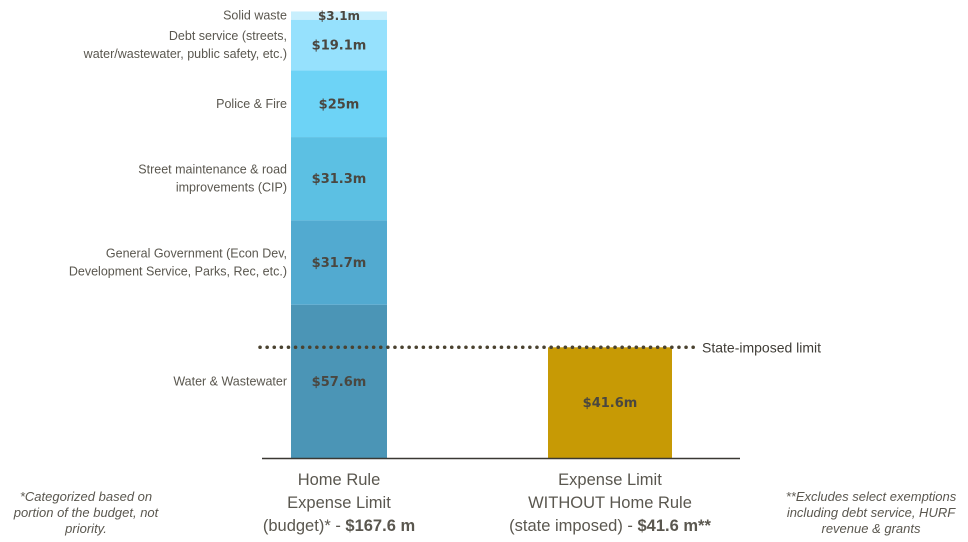 The height and width of the screenshot is (542, 968). What do you see at coordinates (761, 347) in the screenshot?
I see `state-limit-label: State-imposed limit` at bounding box center [761, 347].